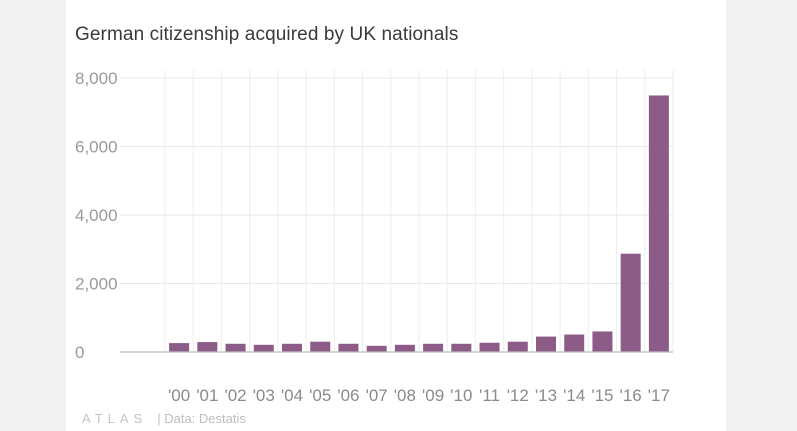 The image size is (797, 431). I want to click on x-tick-label: '00, so click(179, 395).